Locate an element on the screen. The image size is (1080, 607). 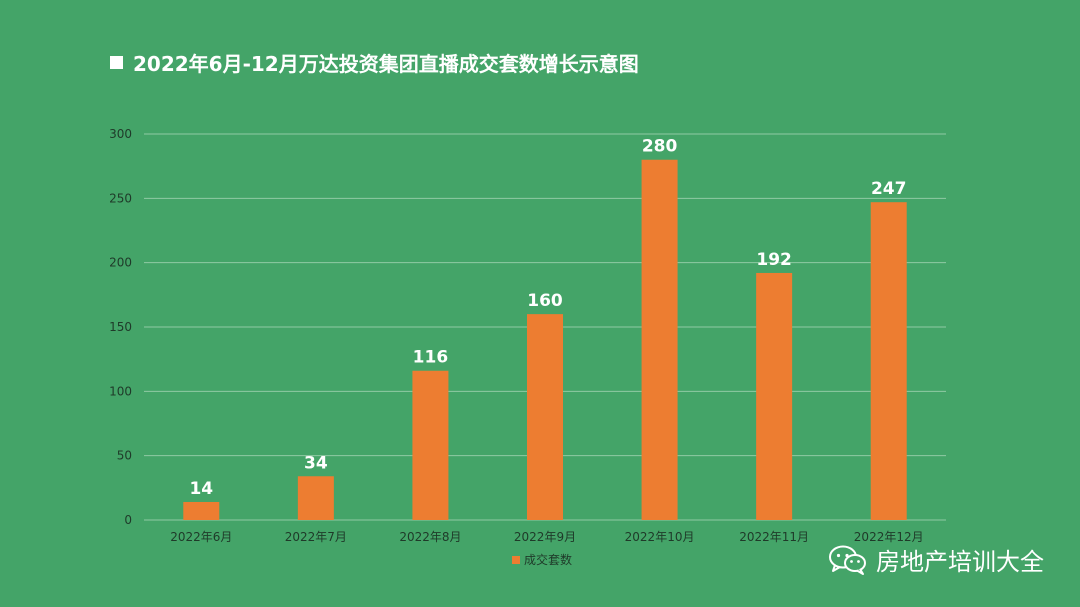
x-tick-label: 2022年12月 is located at coordinates (889, 537).